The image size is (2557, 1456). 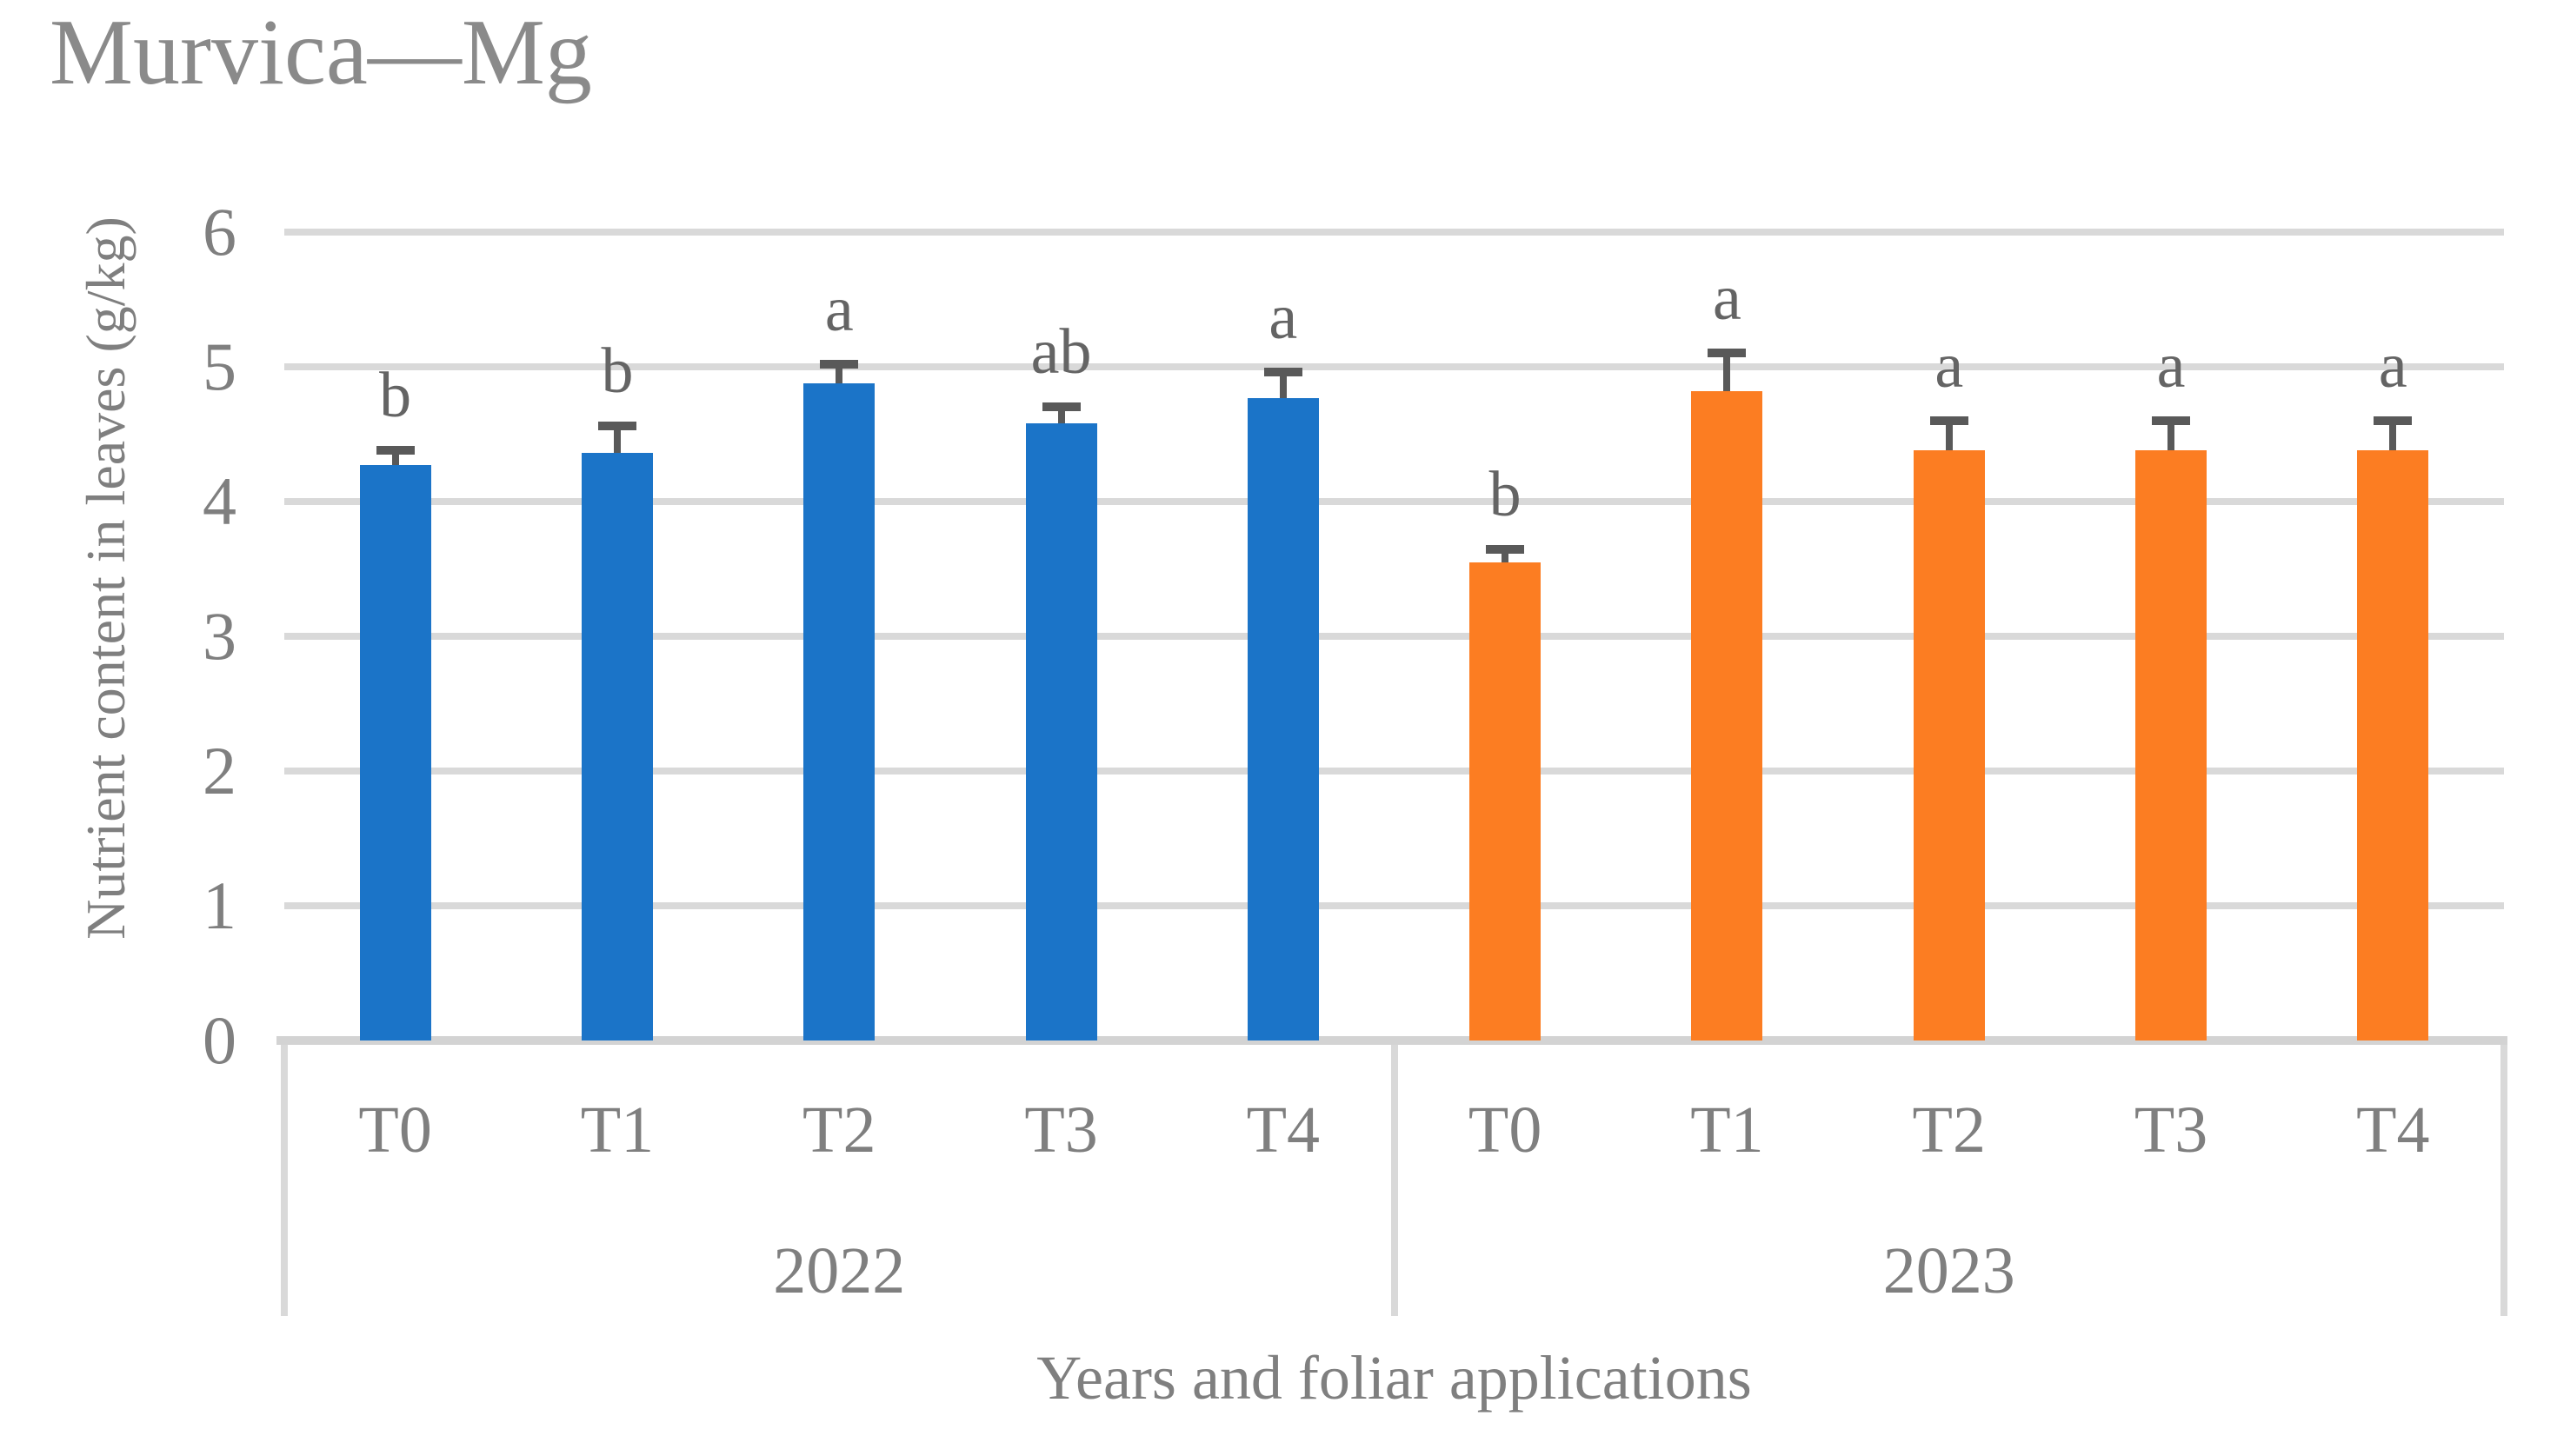 What do you see at coordinates (219, 905) in the screenshot?
I see `y-tick-label: 1` at bounding box center [219, 905].